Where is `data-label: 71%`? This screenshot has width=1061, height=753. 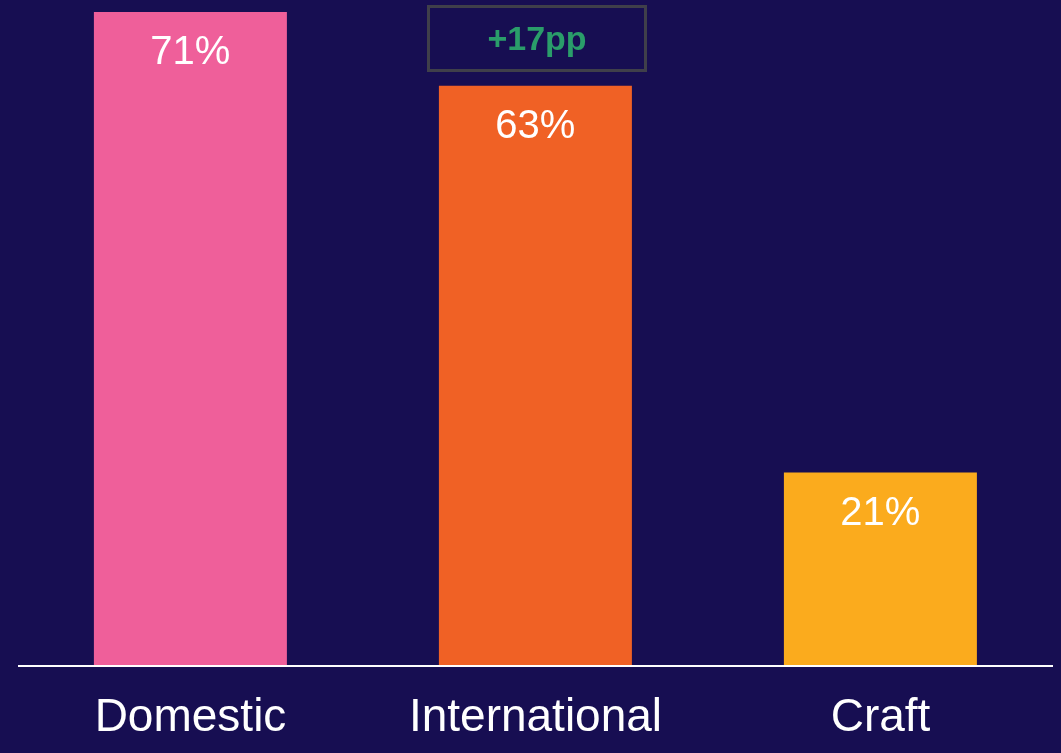 data-label: 71% is located at coordinates (190, 50).